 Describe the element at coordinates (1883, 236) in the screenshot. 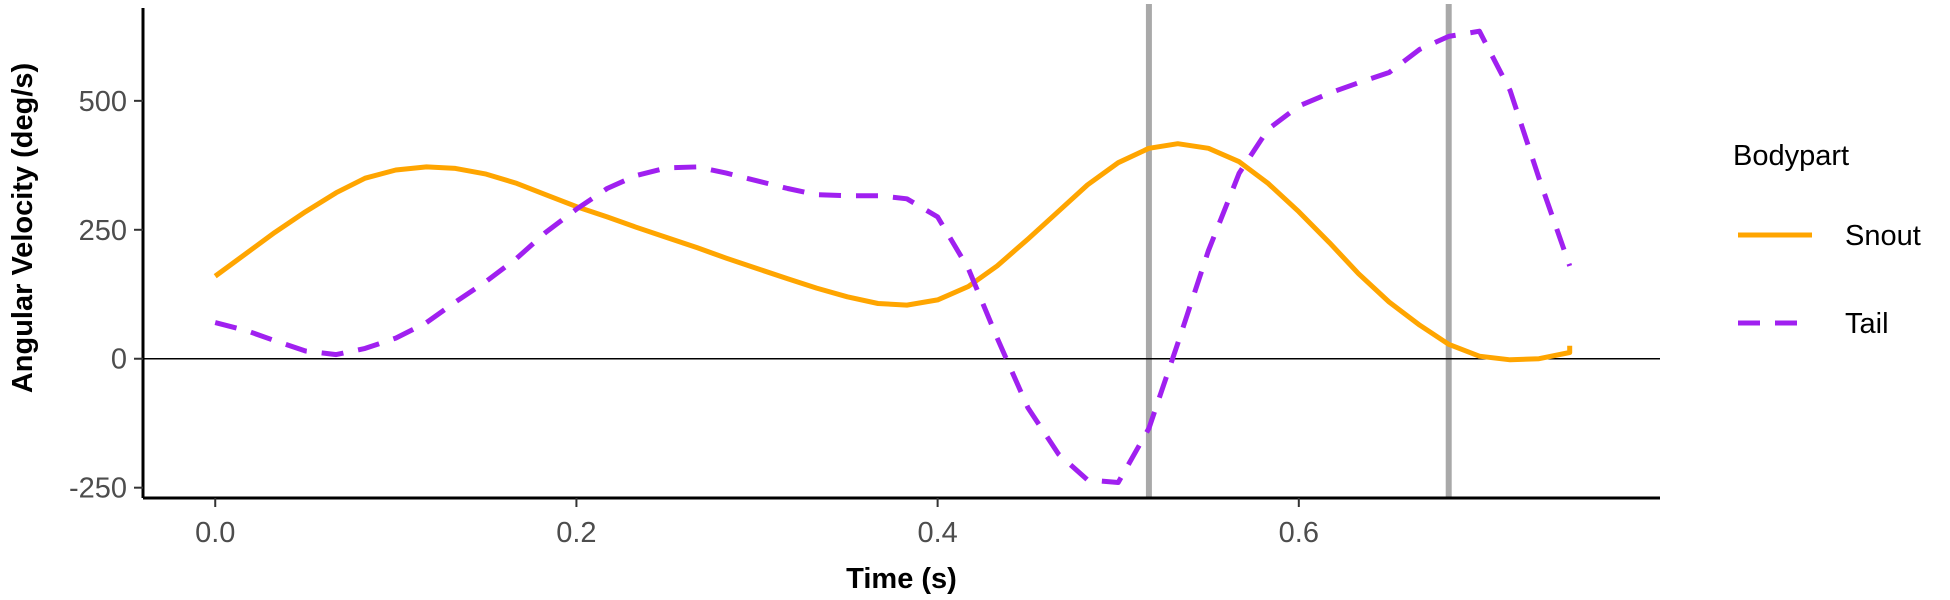

I see `legend-label-snout: Snout` at that location.